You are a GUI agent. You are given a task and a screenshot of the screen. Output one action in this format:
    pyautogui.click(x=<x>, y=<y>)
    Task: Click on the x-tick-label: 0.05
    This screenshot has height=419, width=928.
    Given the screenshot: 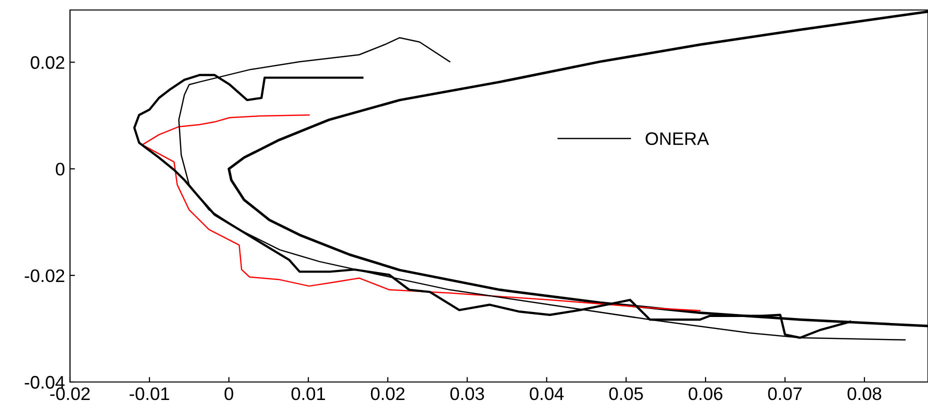 What is the action you would take?
    pyautogui.click(x=626, y=393)
    